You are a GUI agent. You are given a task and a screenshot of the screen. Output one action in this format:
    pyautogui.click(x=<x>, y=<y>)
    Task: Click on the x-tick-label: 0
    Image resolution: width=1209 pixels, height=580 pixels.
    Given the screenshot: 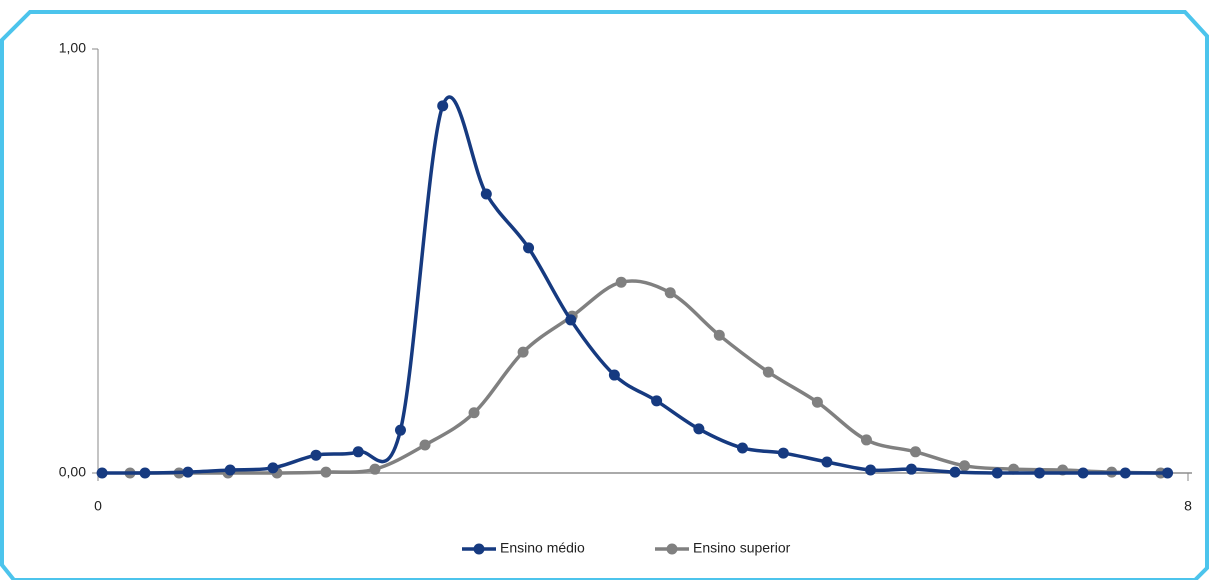 What is the action you would take?
    pyautogui.click(x=98, y=506)
    